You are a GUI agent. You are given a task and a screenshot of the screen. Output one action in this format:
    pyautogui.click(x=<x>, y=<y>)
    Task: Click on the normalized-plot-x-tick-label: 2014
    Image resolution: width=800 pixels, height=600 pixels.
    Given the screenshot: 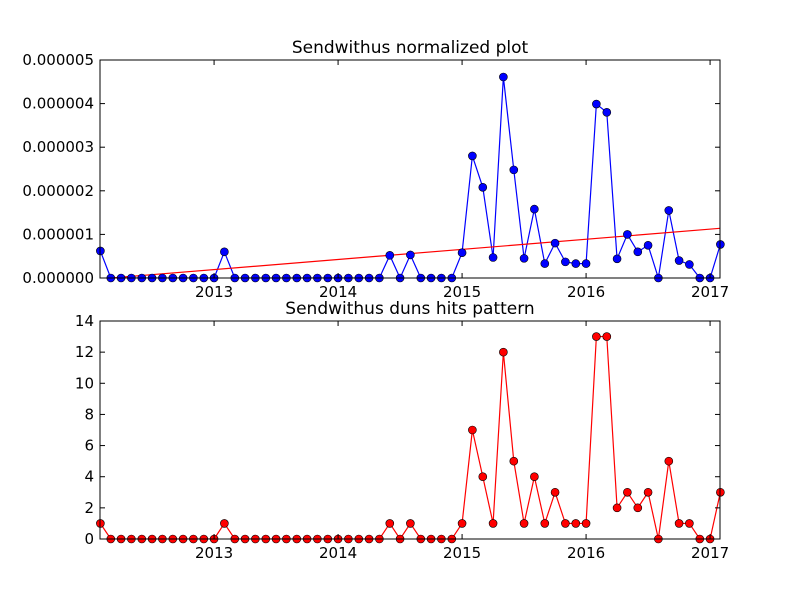 What is the action you would take?
    pyautogui.click(x=338, y=292)
    